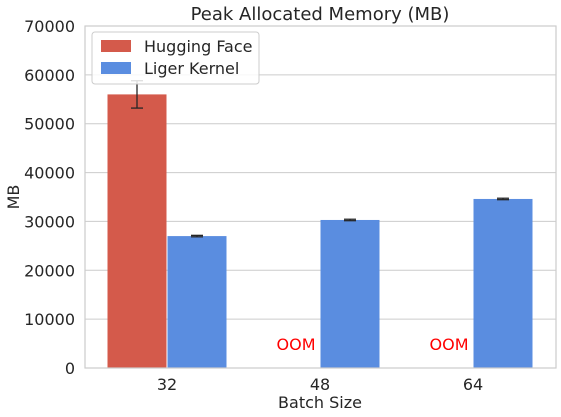 The height and width of the screenshot is (417, 561). What do you see at coordinates (49, 319) in the screenshot?
I see `y-tick-label: 10000` at bounding box center [49, 319].